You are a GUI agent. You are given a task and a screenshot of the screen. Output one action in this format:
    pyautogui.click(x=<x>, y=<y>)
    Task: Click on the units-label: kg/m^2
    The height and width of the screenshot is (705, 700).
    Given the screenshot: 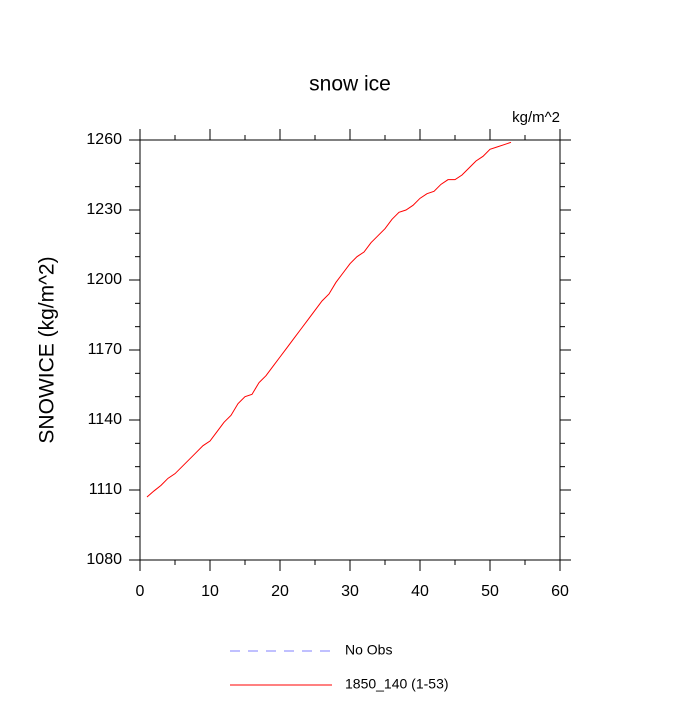 What is the action you would take?
    pyautogui.click(x=536, y=117)
    